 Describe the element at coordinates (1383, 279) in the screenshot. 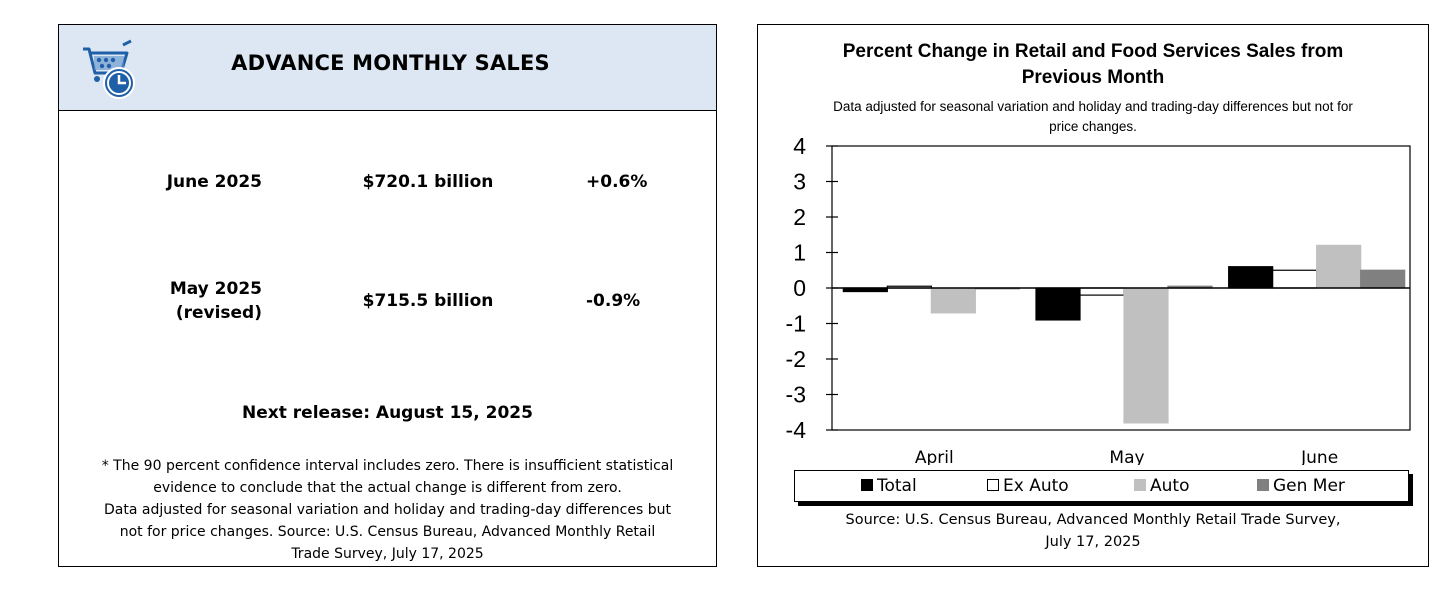

I see `bar-gen-mer-june` at that location.